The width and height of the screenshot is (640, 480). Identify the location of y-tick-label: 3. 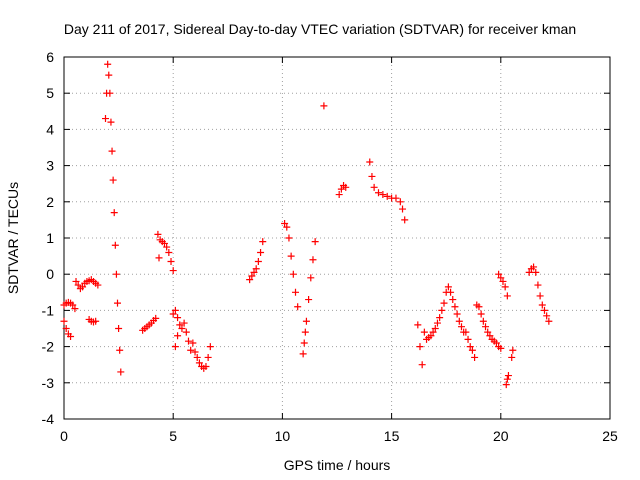
(50, 166).